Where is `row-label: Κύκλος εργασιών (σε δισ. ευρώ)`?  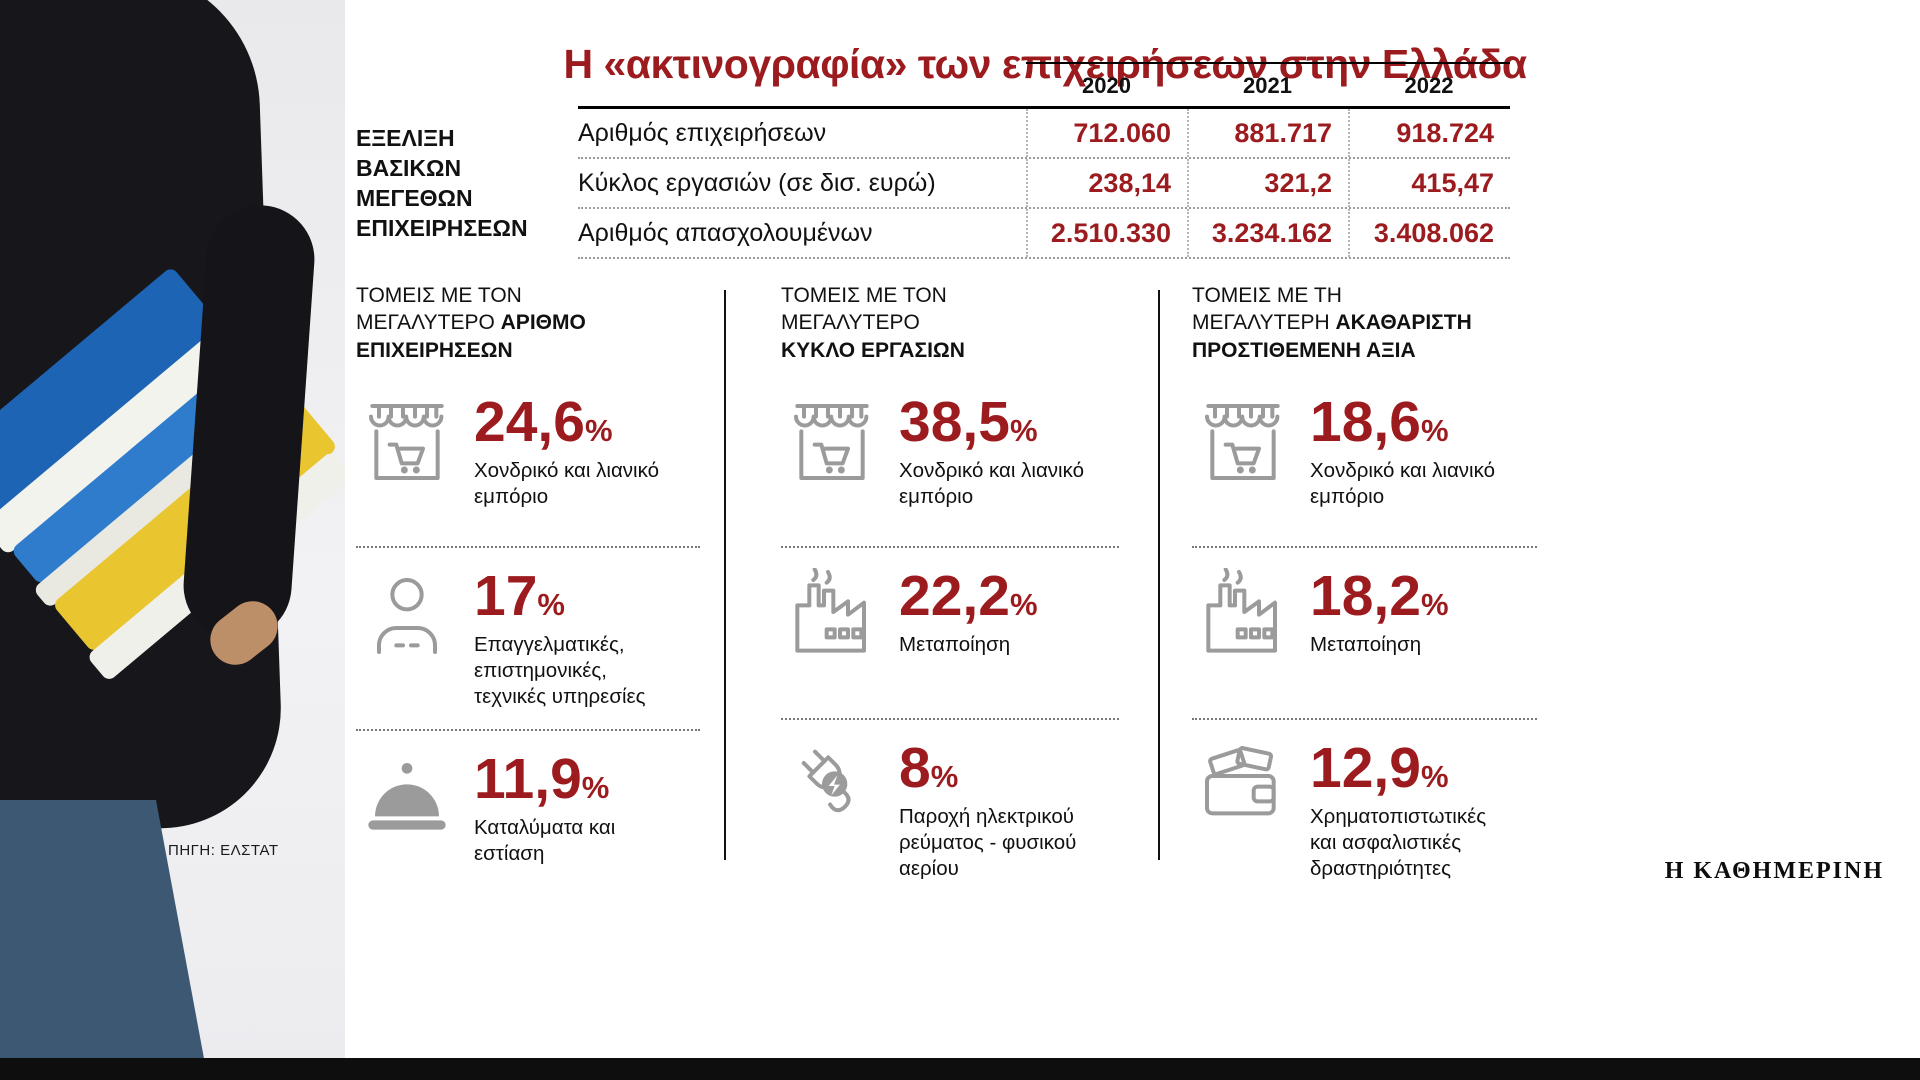 row-label: Κύκλος εργασιών (σε δισ. ευρώ) is located at coordinates (757, 182).